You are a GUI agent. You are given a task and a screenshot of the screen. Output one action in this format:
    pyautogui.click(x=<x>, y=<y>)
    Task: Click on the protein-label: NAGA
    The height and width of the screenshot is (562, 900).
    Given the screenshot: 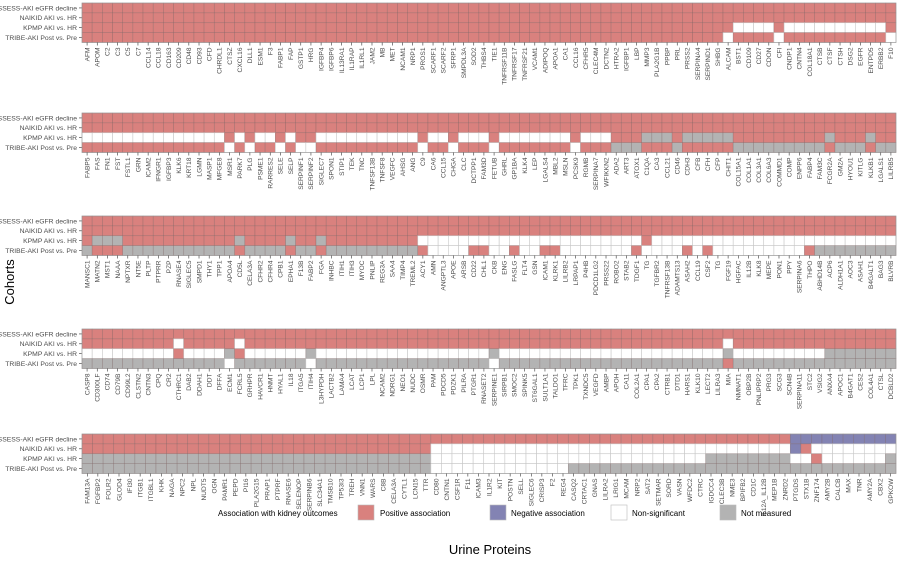 What is the action you would take?
    pyautogui.click(x=172, y=487)
    